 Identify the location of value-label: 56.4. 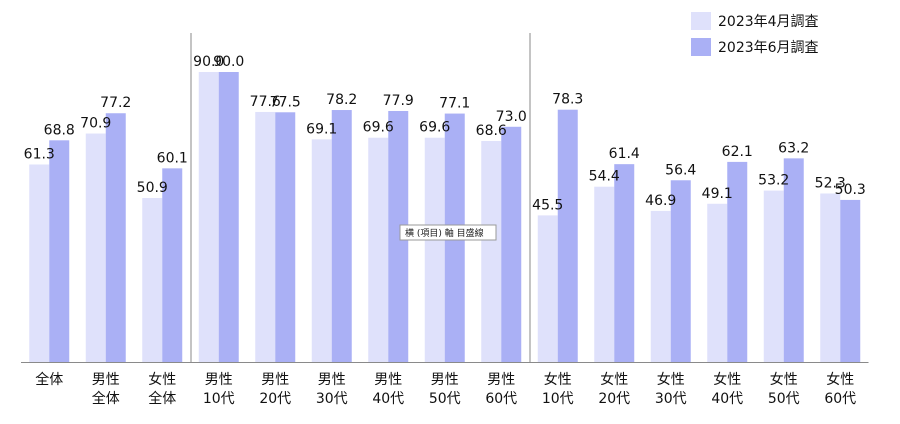
(680, 170).